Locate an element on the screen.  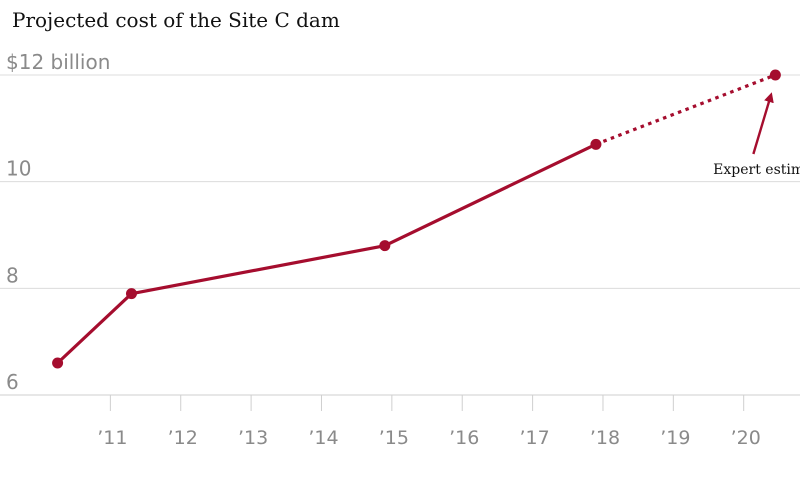
x-tick-label: ’19 is located at coordinates (675, 438).